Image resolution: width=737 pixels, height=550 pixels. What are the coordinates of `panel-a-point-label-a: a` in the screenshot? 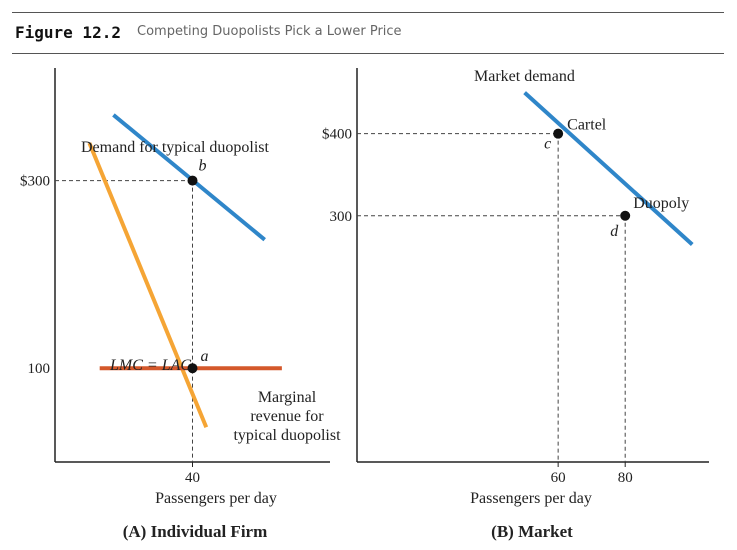 It's located at (205, 356).